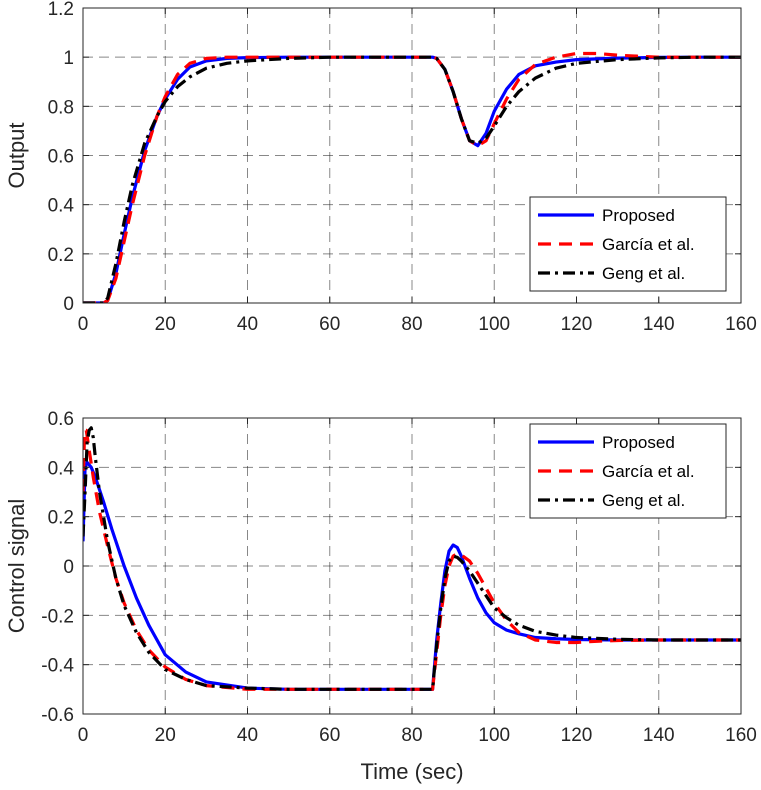 This screenshot has height=790, width=761. I want to click on output-xtick-label: 160, so click(741, 324).